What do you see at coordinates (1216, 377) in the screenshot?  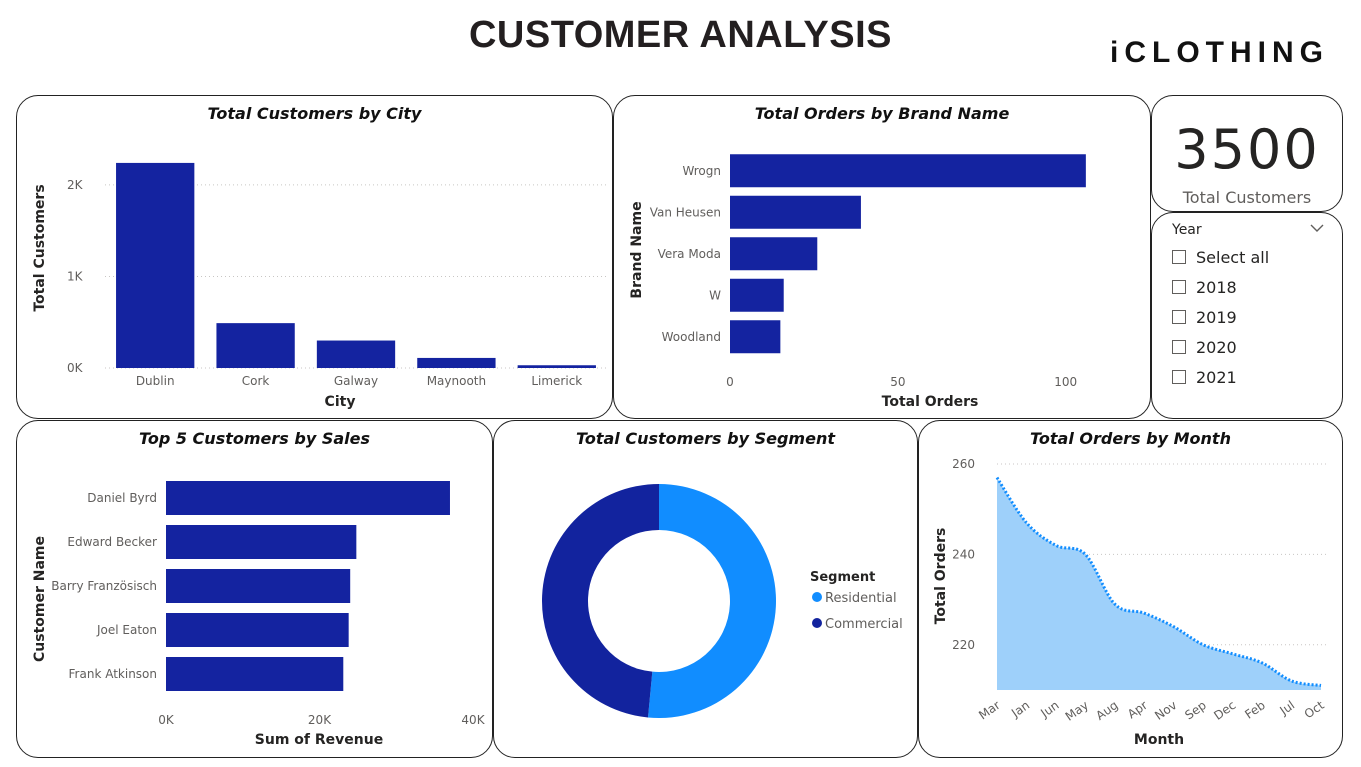 I see `slicer-option-label: 2021` at bounding box center [1216, 377].